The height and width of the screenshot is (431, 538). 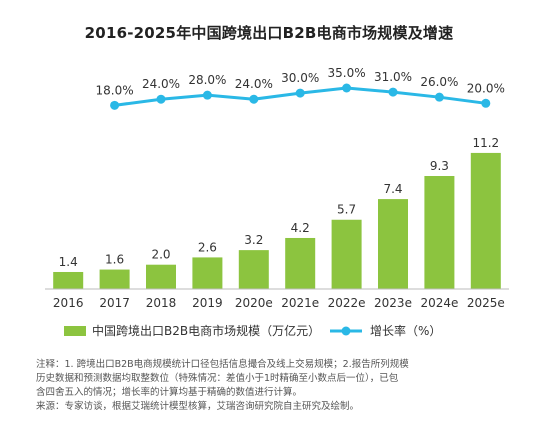 I want to click on bar-value-label: 1.6, so click(x=114, y=260).